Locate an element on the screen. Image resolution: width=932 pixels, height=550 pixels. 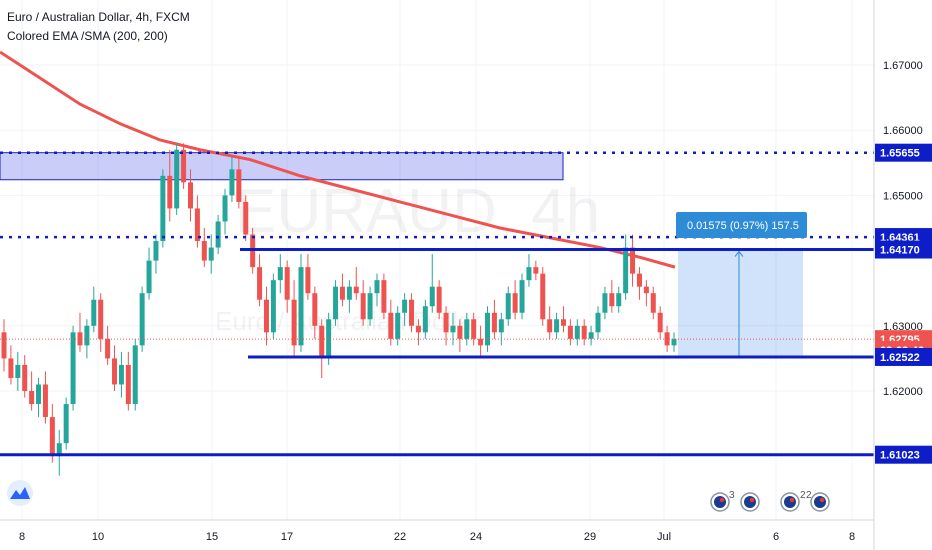
time-tick-label: 22 is located at coordinates (400, 537).